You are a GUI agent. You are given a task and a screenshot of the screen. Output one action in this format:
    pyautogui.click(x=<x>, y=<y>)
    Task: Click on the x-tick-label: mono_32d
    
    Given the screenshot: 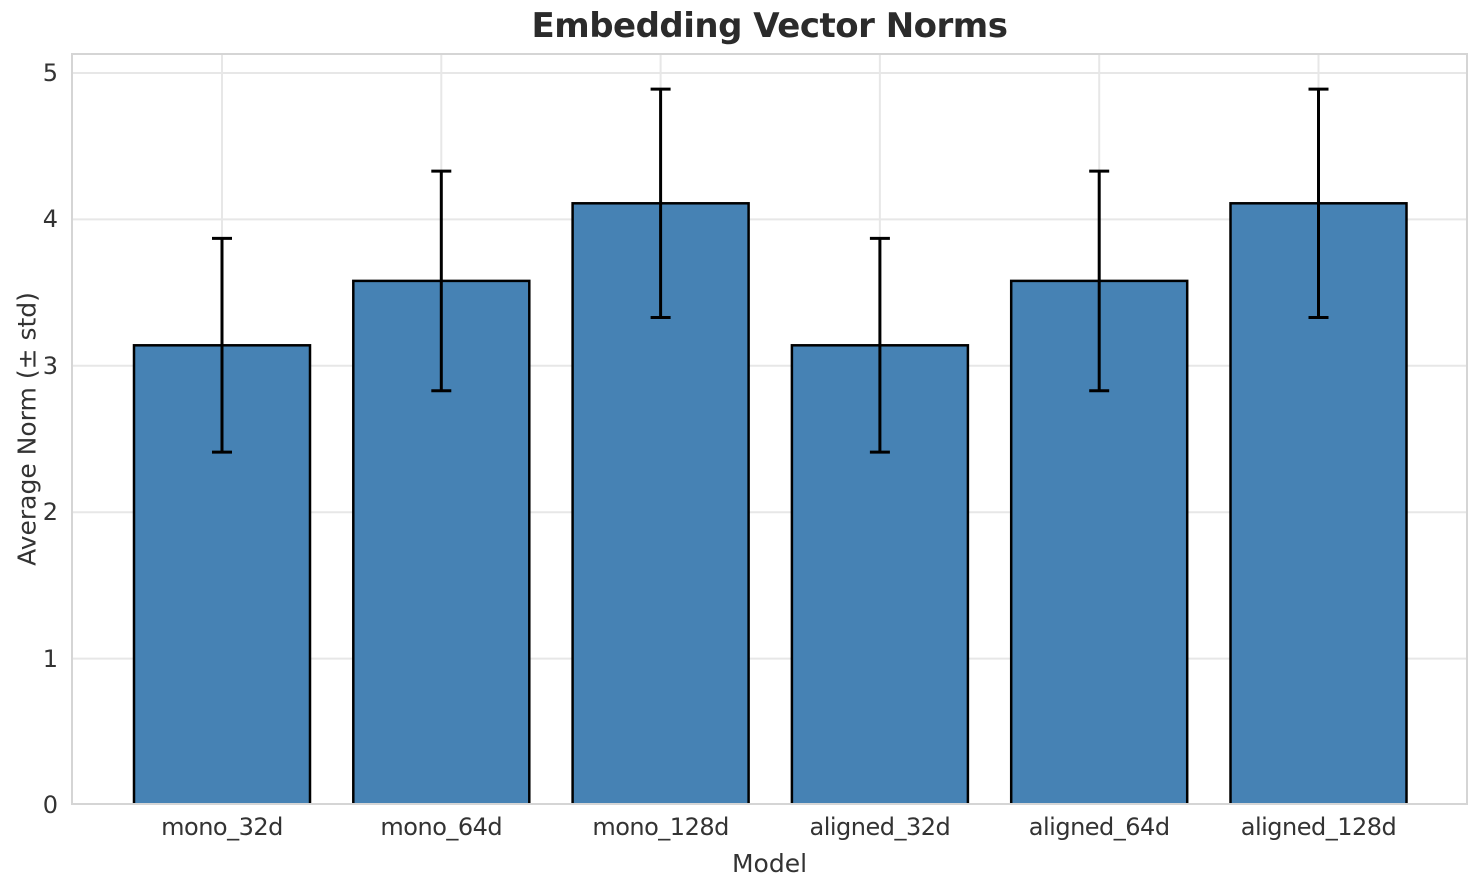 What is the action you would take?
    pyautogui.click(x=222, y=827)
    